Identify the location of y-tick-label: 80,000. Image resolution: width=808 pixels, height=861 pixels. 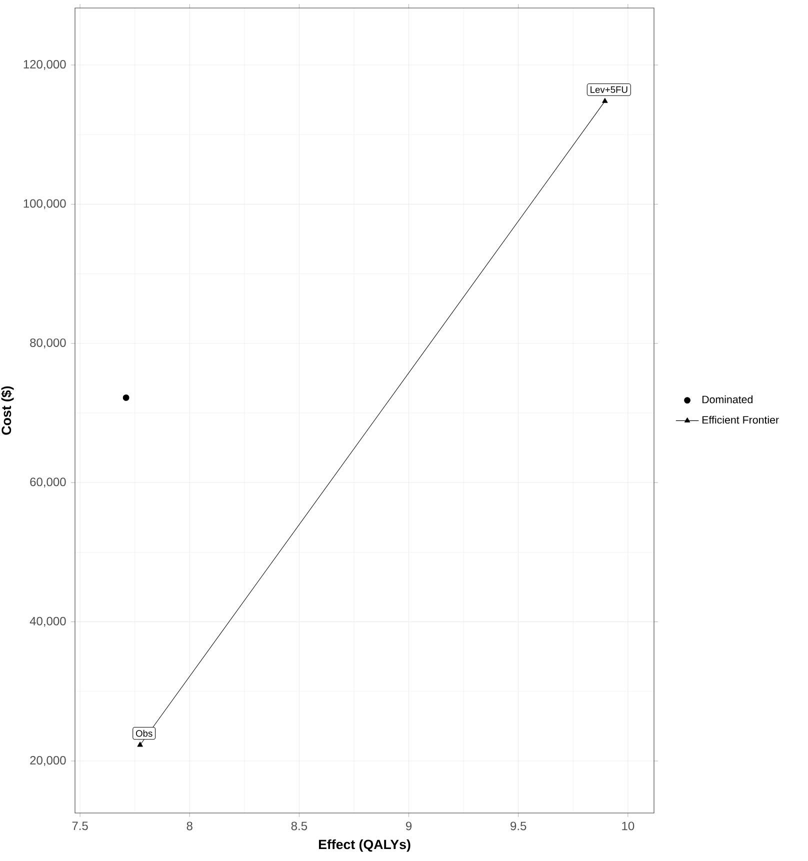
(48, 343).